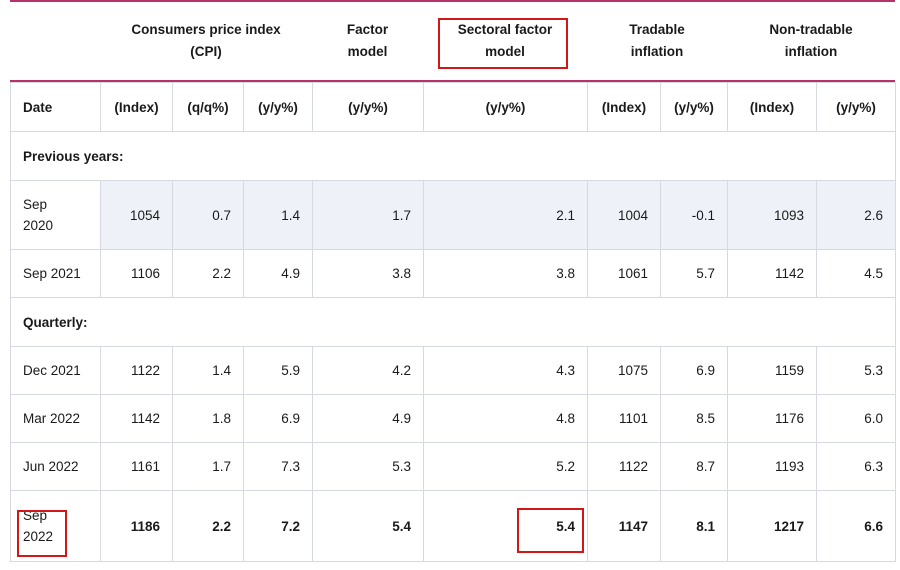 Image resolution: width=900 pixels, height=570 pixels. Describe the element at coordinates (772, 370) in the screenshot. I see `cell-nontradable-index: 1159` at that location.